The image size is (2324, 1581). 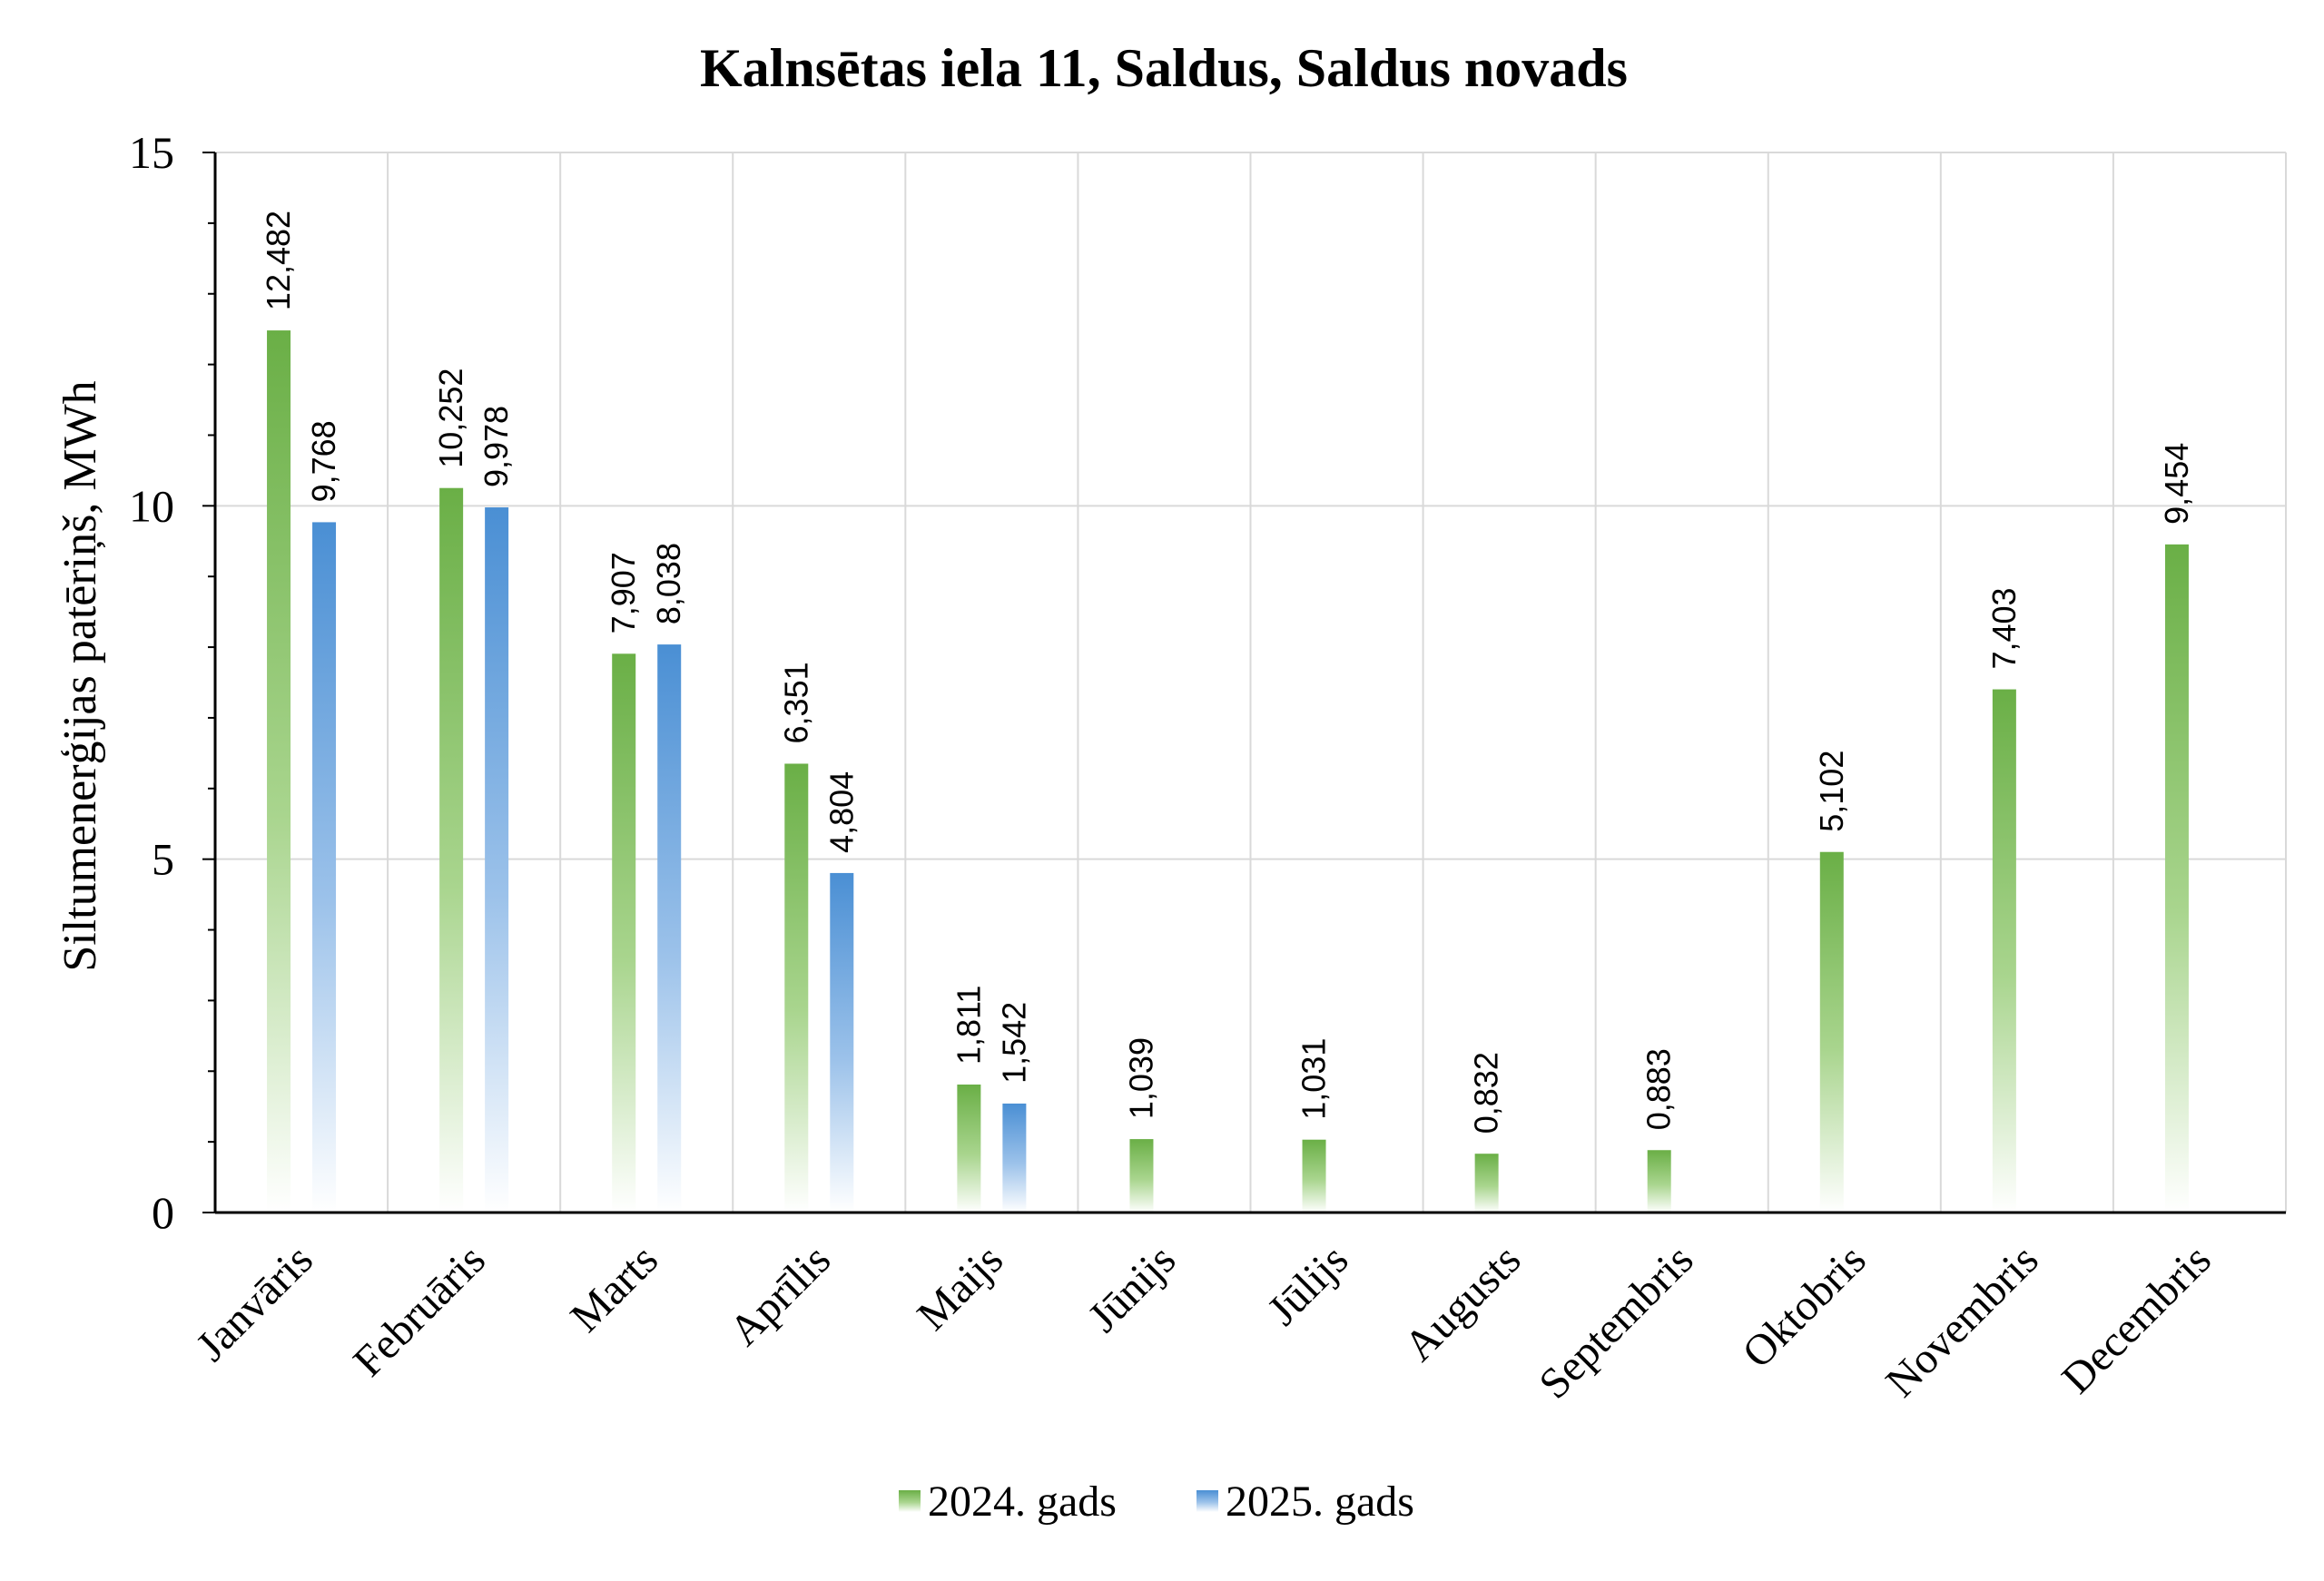 What do you see at coordinates (1132, 1288) in the screenshot?
I see `category-label: Jūnijs` at bounding box center [1132, 1288].